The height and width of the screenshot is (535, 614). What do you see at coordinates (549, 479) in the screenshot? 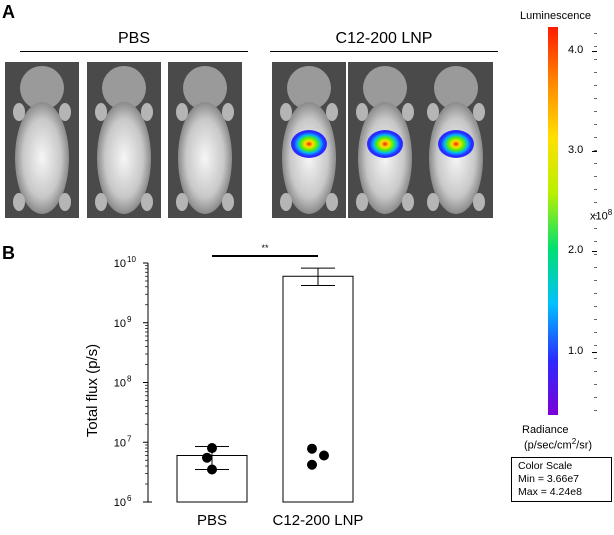
I see `color-scale-min: Min = 3.66e7` at bounding box center [549, 479].